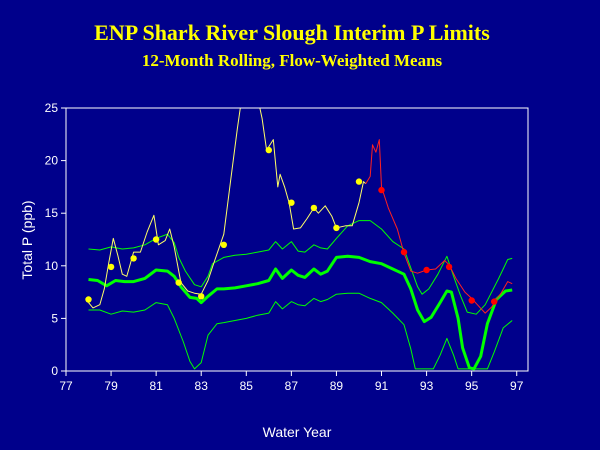  Describe the element at coordinates (111, 386) in the screenshot. I see `x-tick-label: 79` at that location.